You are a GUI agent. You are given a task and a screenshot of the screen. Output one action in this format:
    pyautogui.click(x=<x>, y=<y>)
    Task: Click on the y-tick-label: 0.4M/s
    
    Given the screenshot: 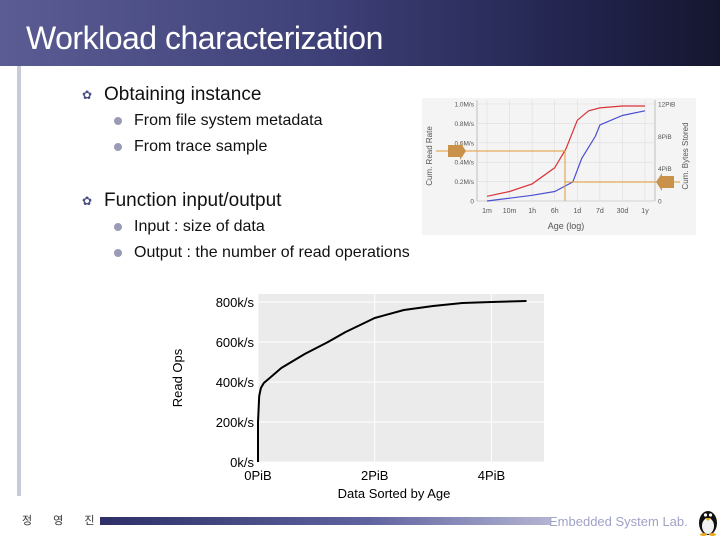 What is the action you would take?
    pyautogui.click(x=464, y=163)
    